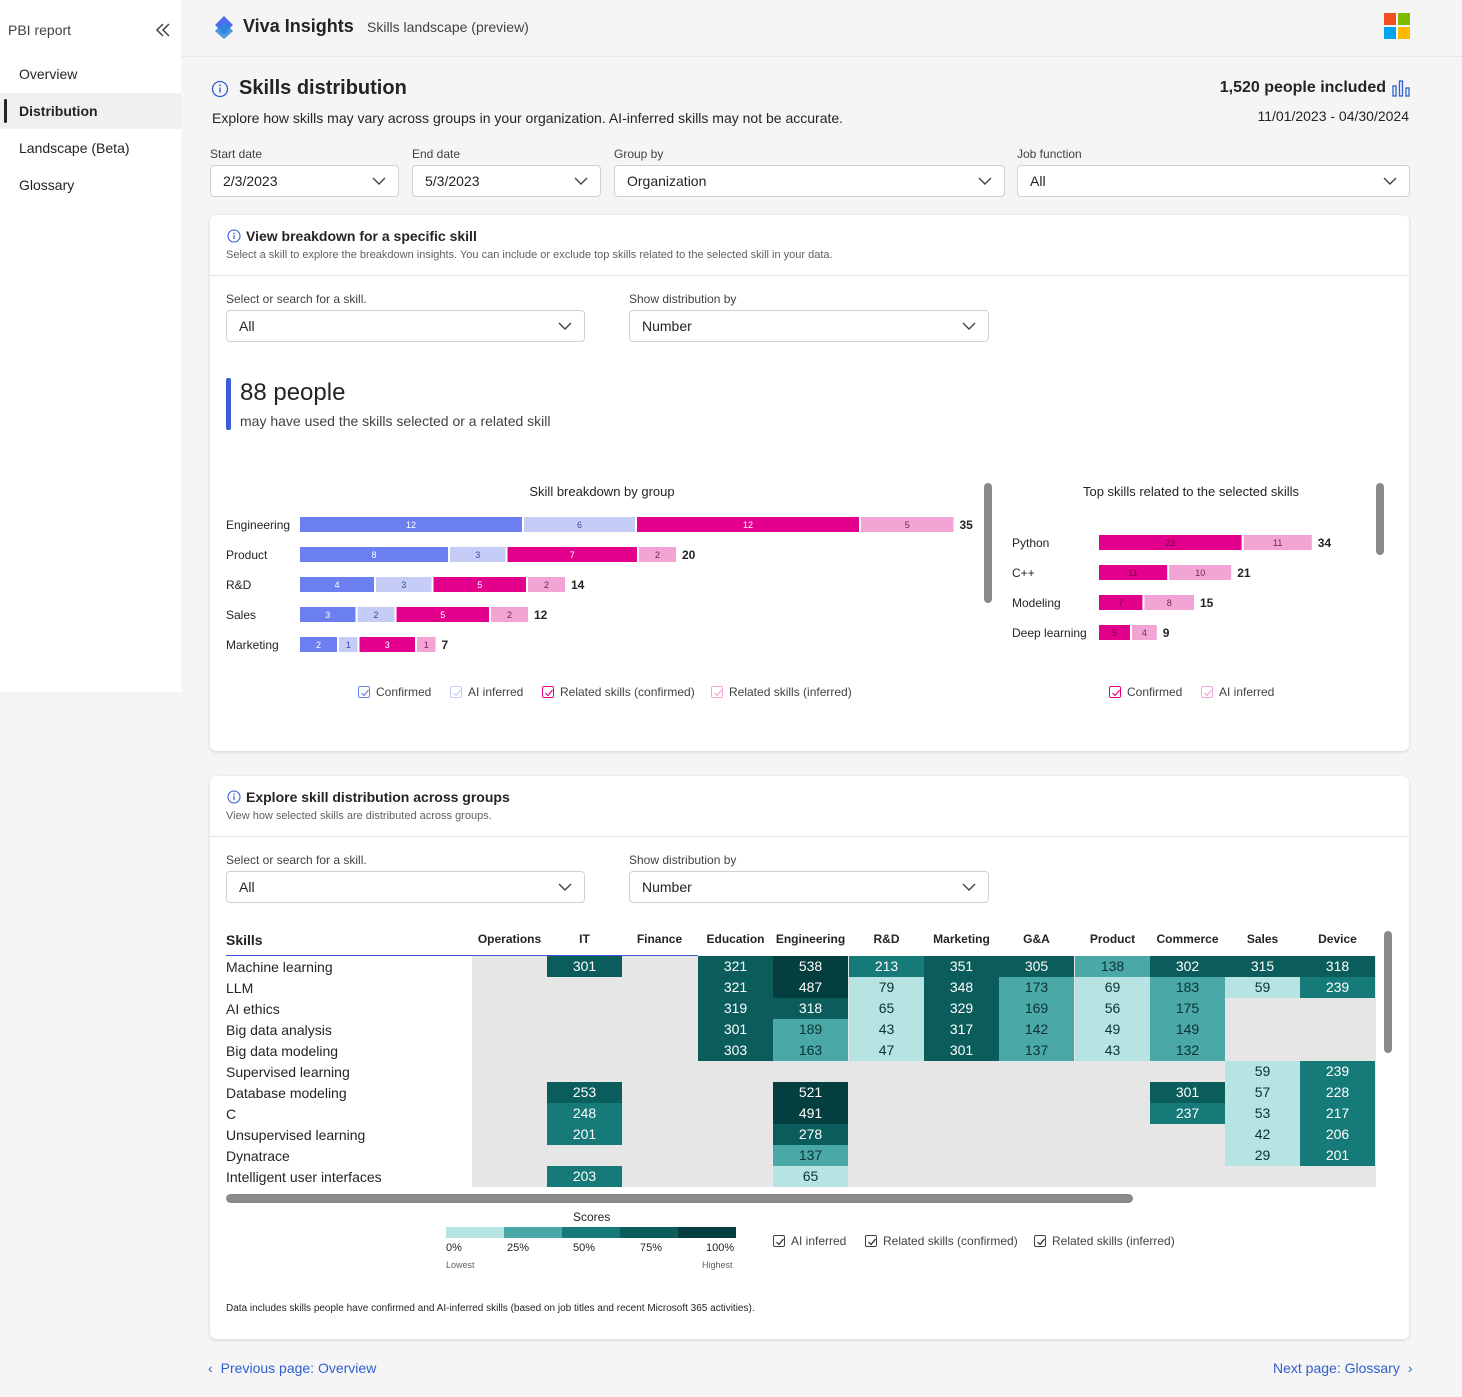 This screenshot has height=1397, width=1462. Describe the element at coordinates (1262, 1092) in the screenshot. I see `heatmap-cell: 57` at that location.